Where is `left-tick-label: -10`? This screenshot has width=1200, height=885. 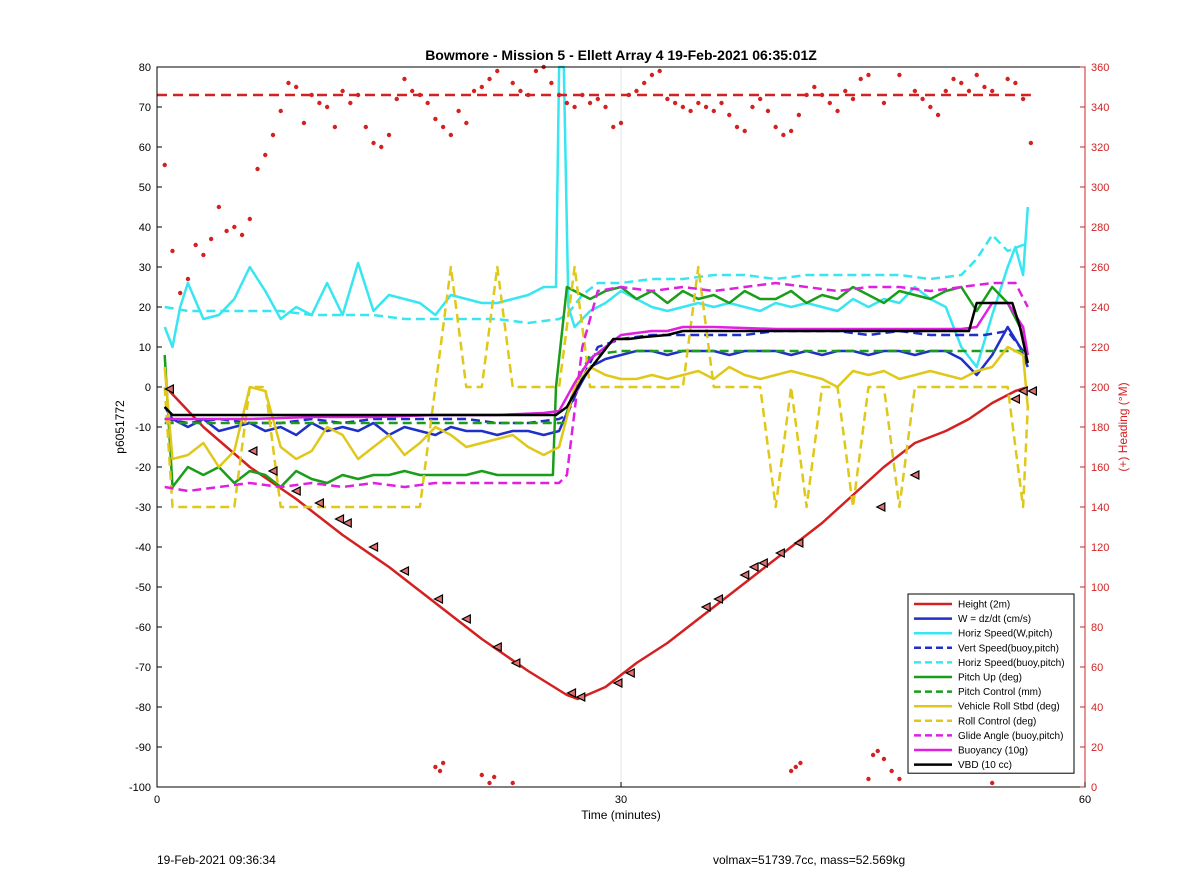
left-tick-label: -10 is located at coordinates (143, 428).